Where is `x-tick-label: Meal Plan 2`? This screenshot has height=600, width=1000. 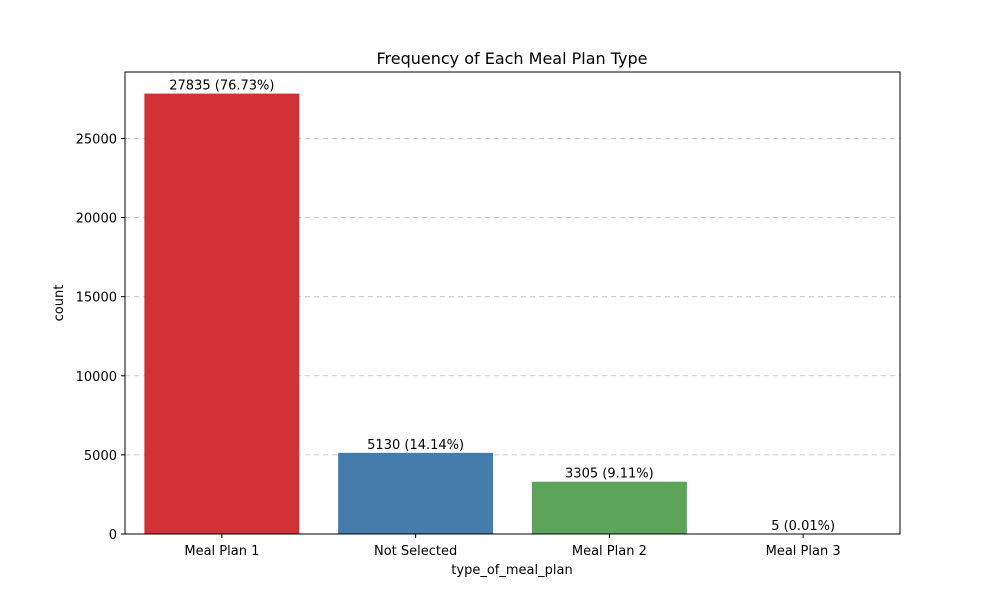
x-tick-label: Meal Plan 2 is located at coordinates (609, 551).